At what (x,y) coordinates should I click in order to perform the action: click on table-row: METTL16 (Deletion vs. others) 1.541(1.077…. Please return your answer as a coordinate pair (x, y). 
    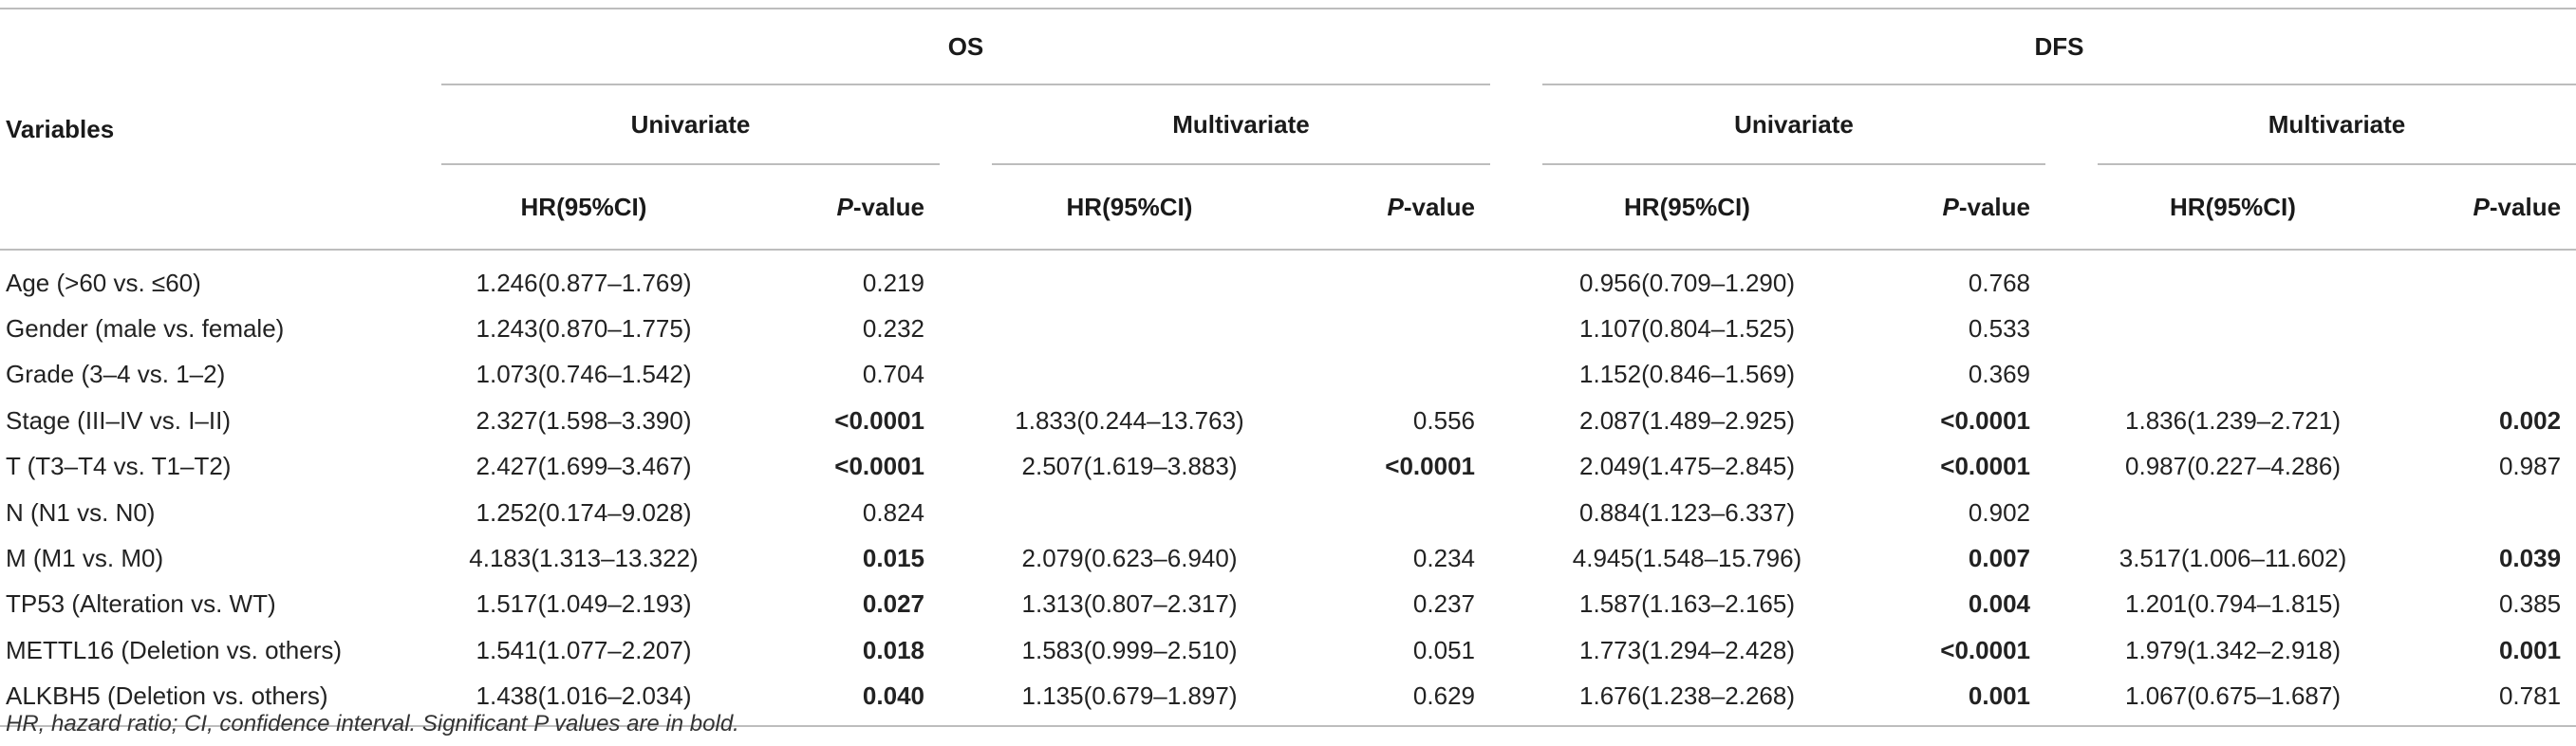
    Looking at the image, I should click on (1288, 650).